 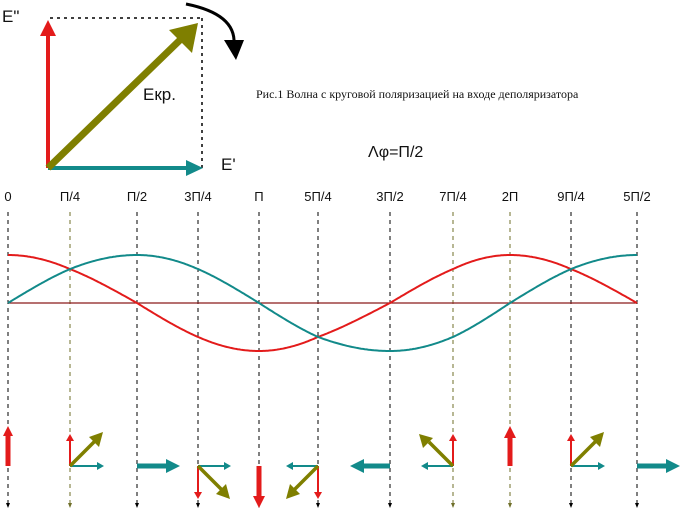 What do you see at coordinates (48, 28) in the screenshot?
I see `e-double-prime-arrowhead` at bounding box center [48, 28].